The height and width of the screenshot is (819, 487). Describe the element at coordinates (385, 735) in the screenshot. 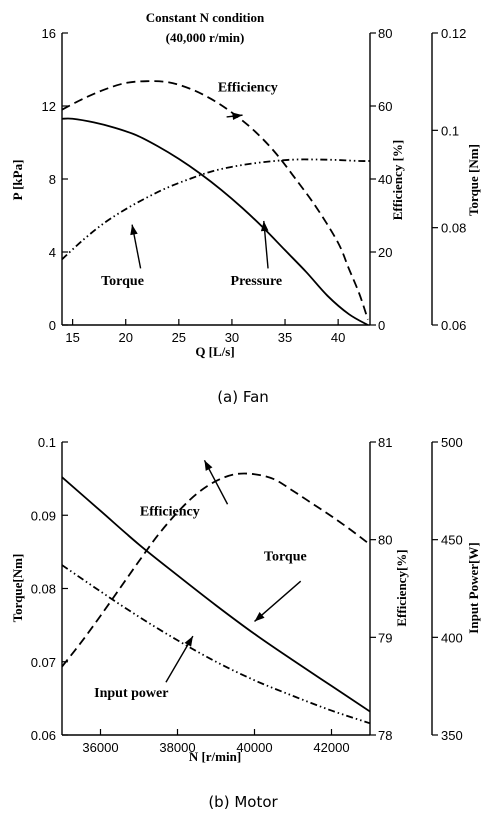

I see `right-tick-label: 78` at that location.